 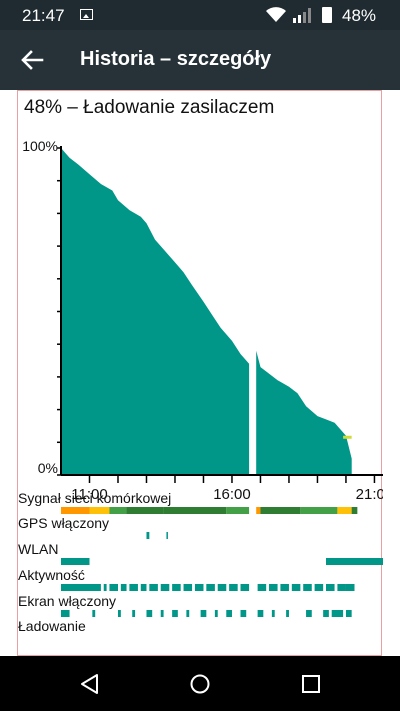 What do you see at coordinates (51, 575) in the screenshot?
I see `row-label-3: Aktywność` at bounding box center [51, 575].